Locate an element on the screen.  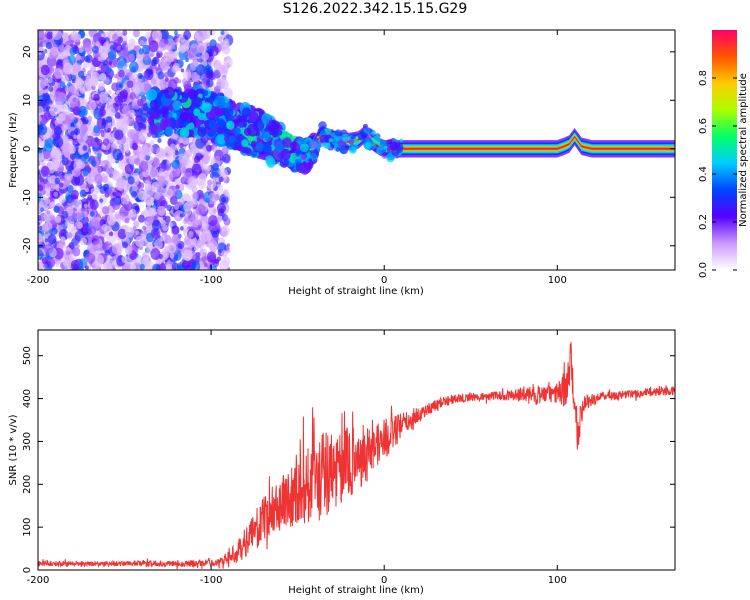
snr-xtick-label: 0 is located at coordinates (384, 580).